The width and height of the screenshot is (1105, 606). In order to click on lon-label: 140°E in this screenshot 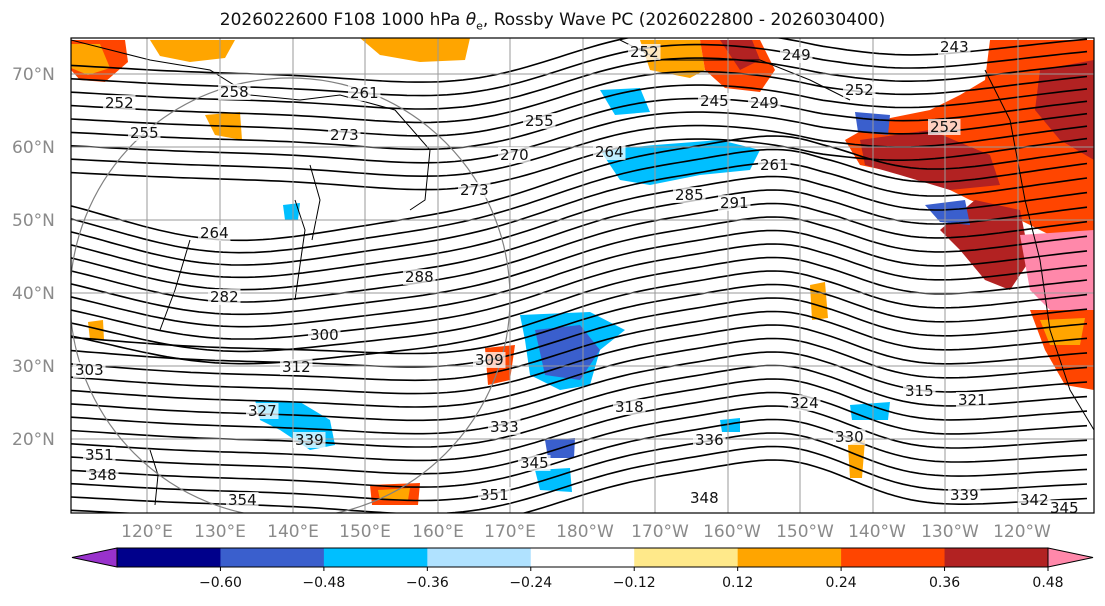, I will do `click(293, 532)`.